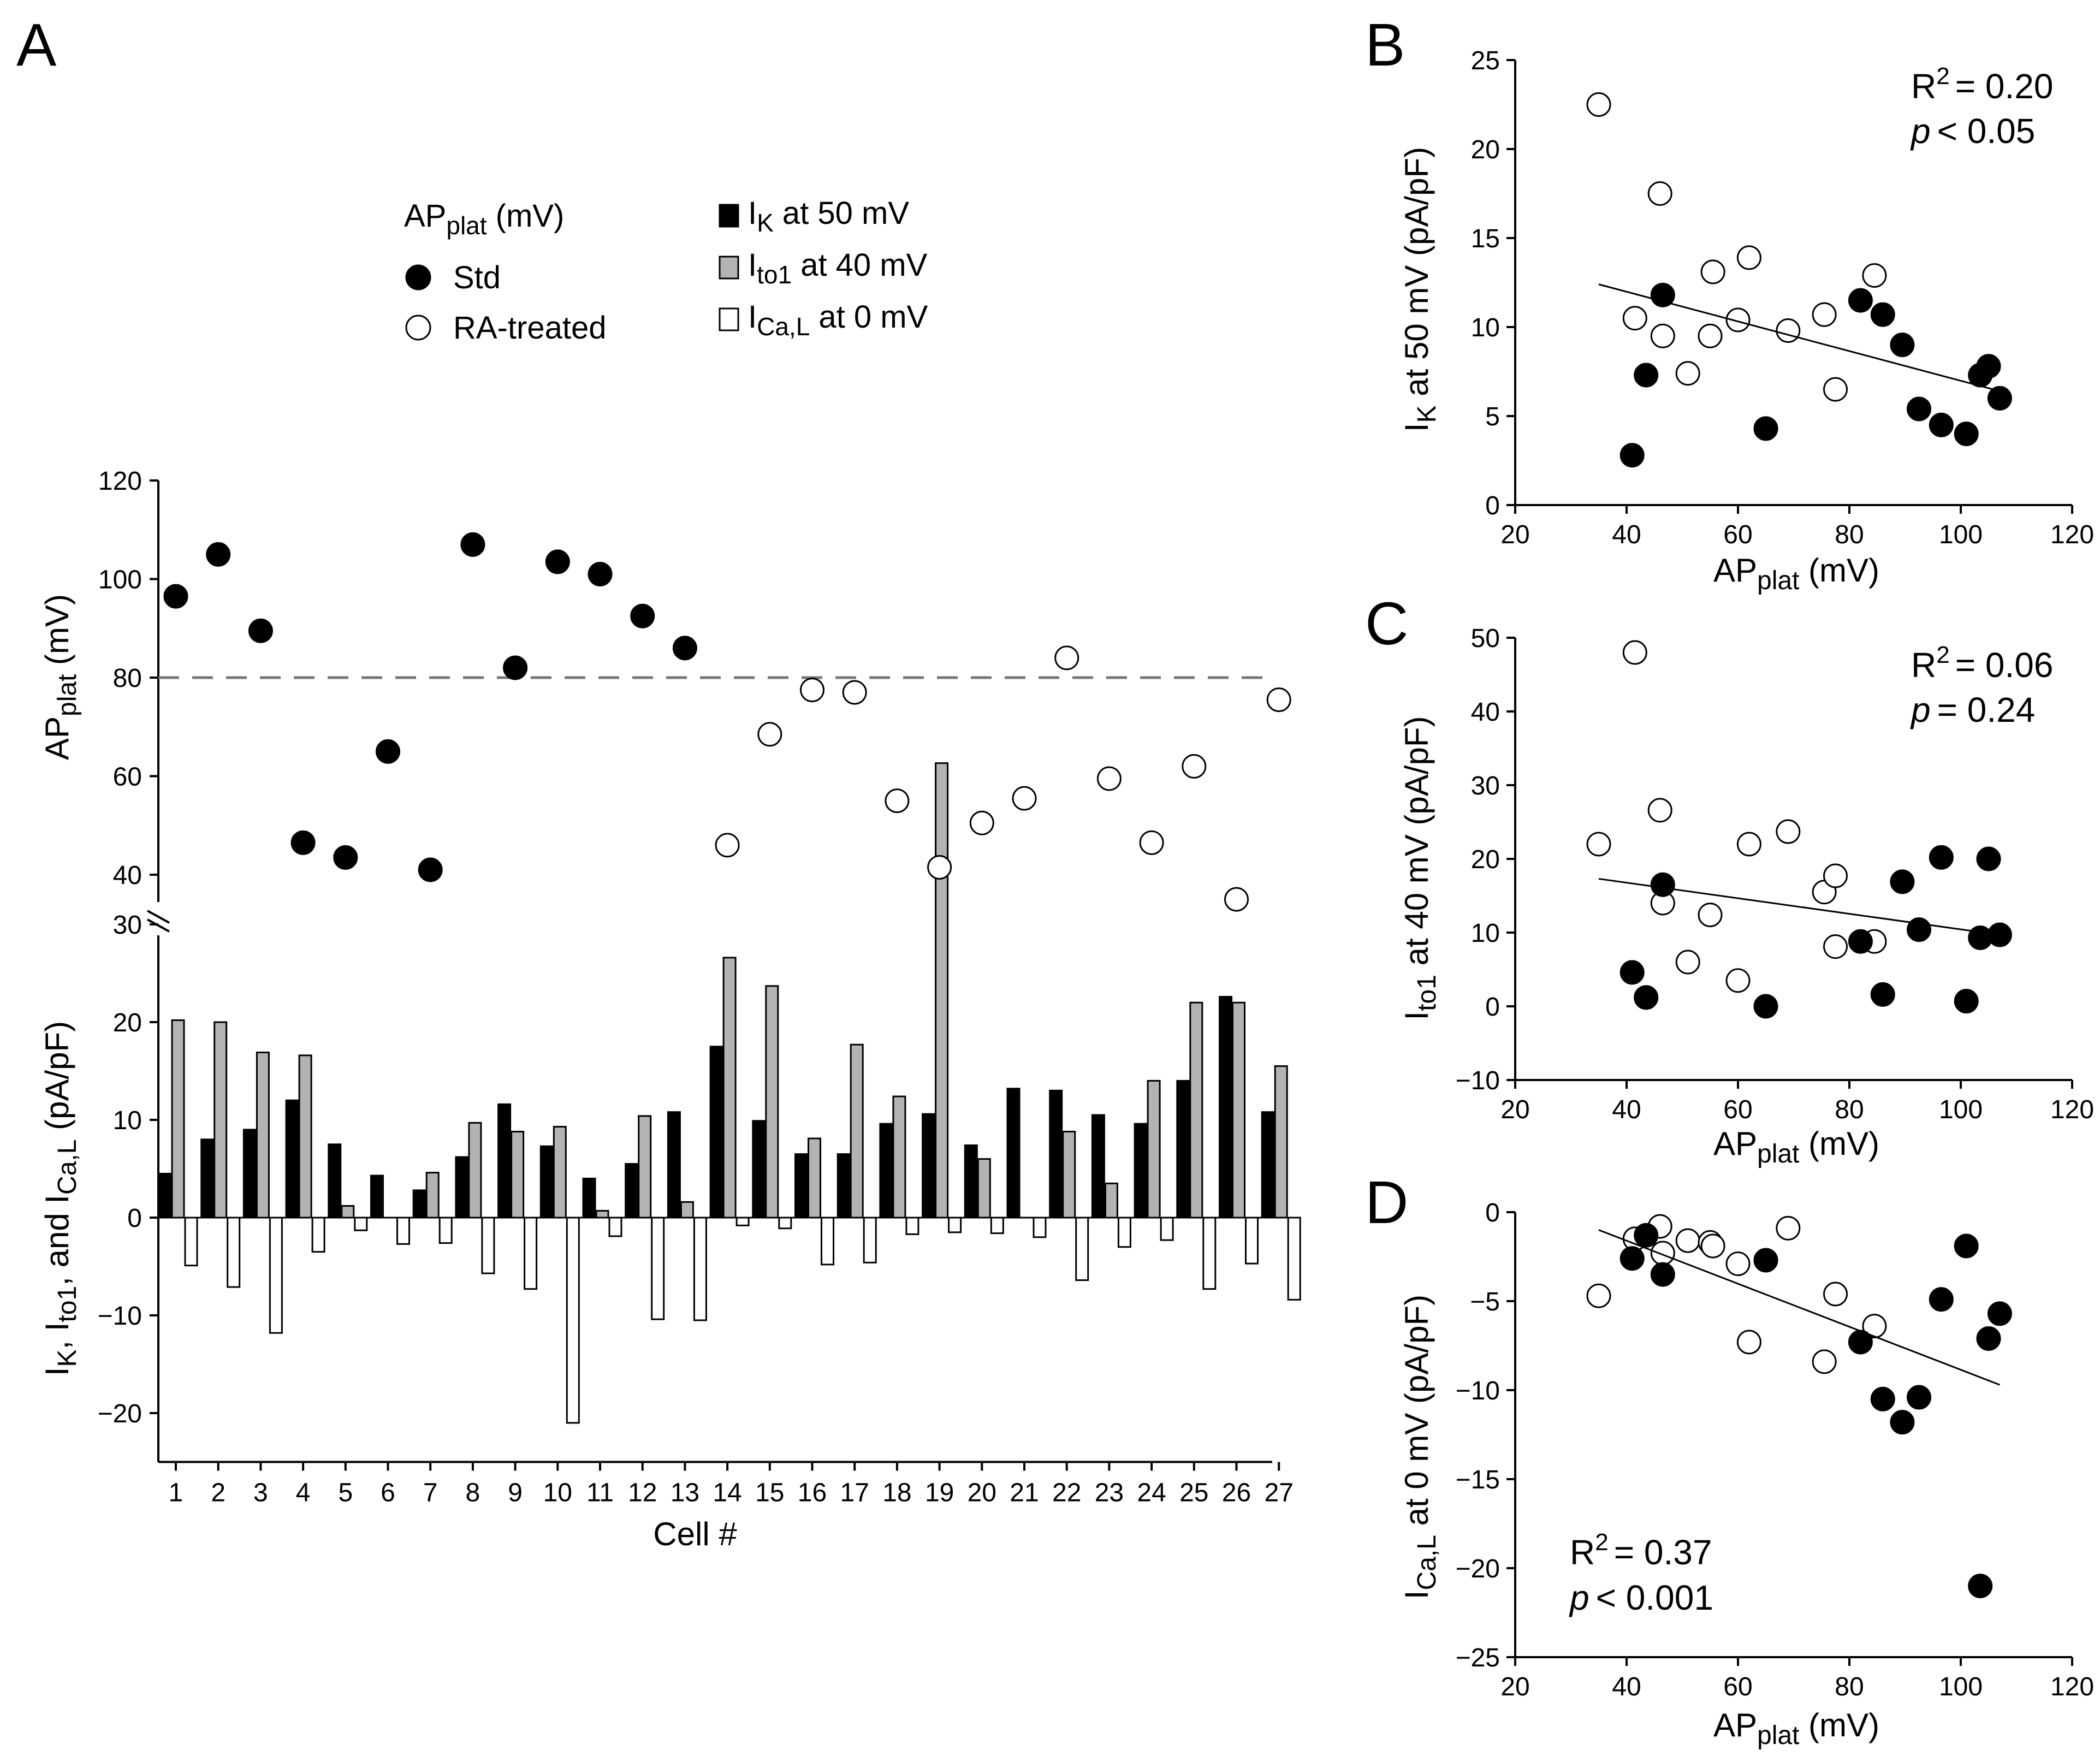  What do you see at coordinates (1982, 85) in the screenshot?
I see `panel-b-r2: R2 = 0.20` at bounding box center [1982, 85].